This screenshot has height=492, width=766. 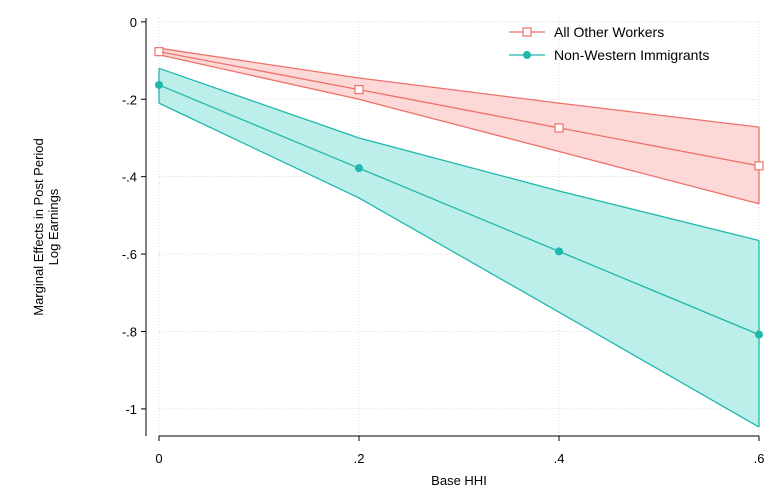 What do you see at coordinates (631, 55) in the screenshot?
I see `legend-label-non-western-immigrants: Non-Western Immigrants` at bounding box center [631, 55].